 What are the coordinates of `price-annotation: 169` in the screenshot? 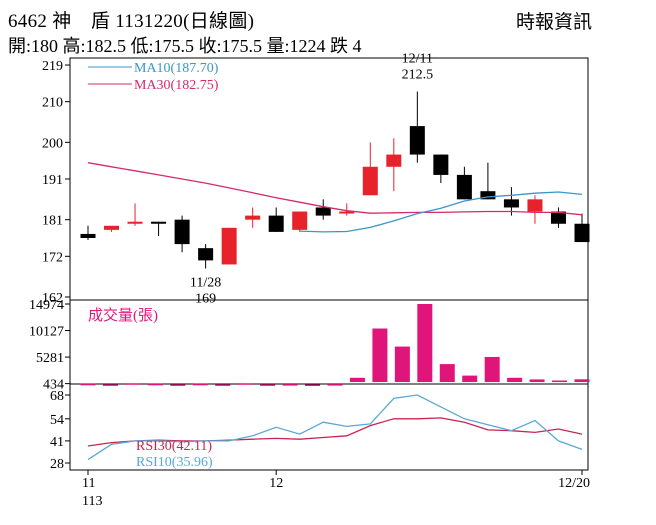 It's located at (205, 299).